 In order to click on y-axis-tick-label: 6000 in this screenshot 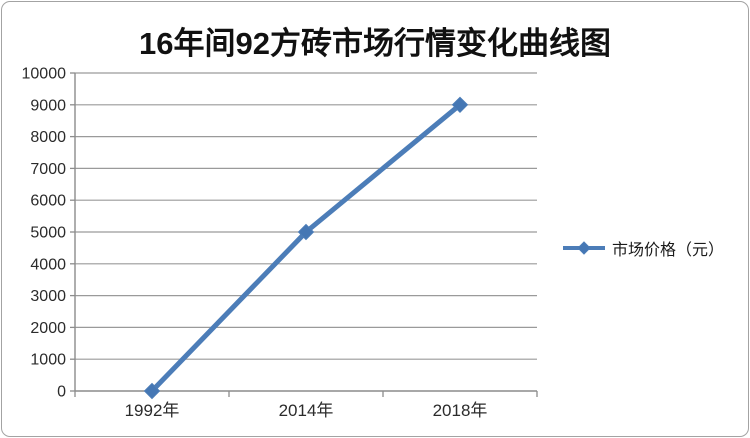, I will do `click(48, 201)`.